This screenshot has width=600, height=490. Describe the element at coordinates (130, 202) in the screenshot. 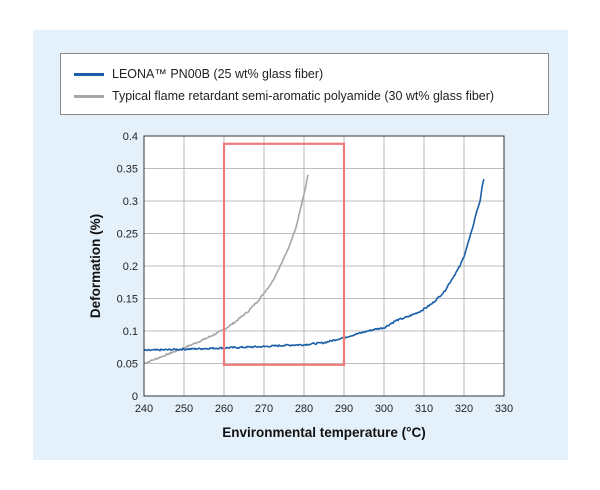

I see `y-tick-label: 0.3` at that location.